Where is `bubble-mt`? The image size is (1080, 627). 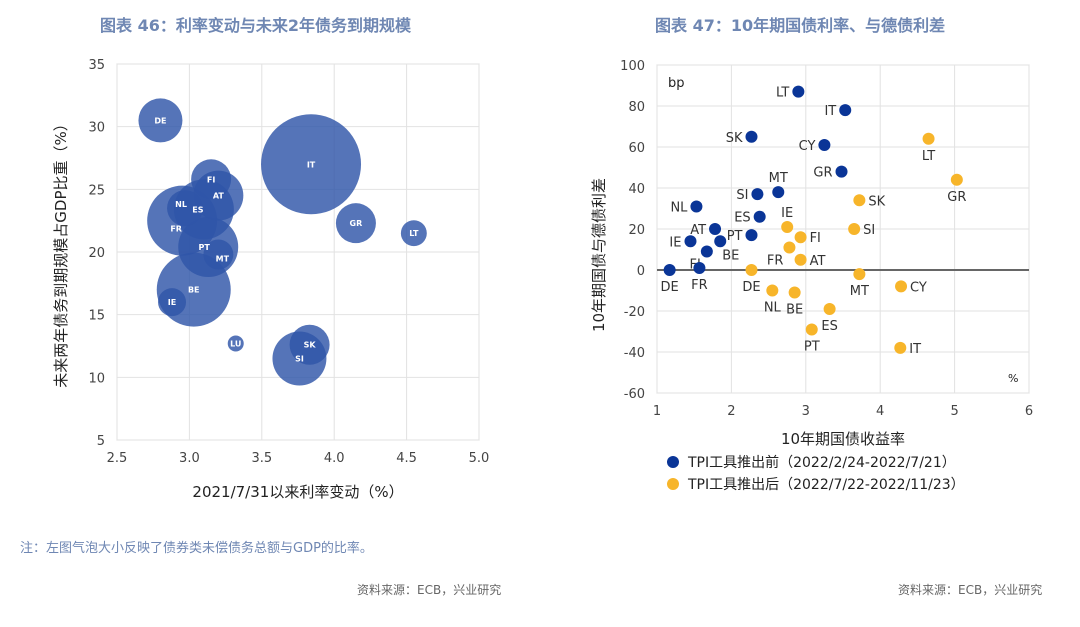
bubble-mt is located at coordinates (218, 254).